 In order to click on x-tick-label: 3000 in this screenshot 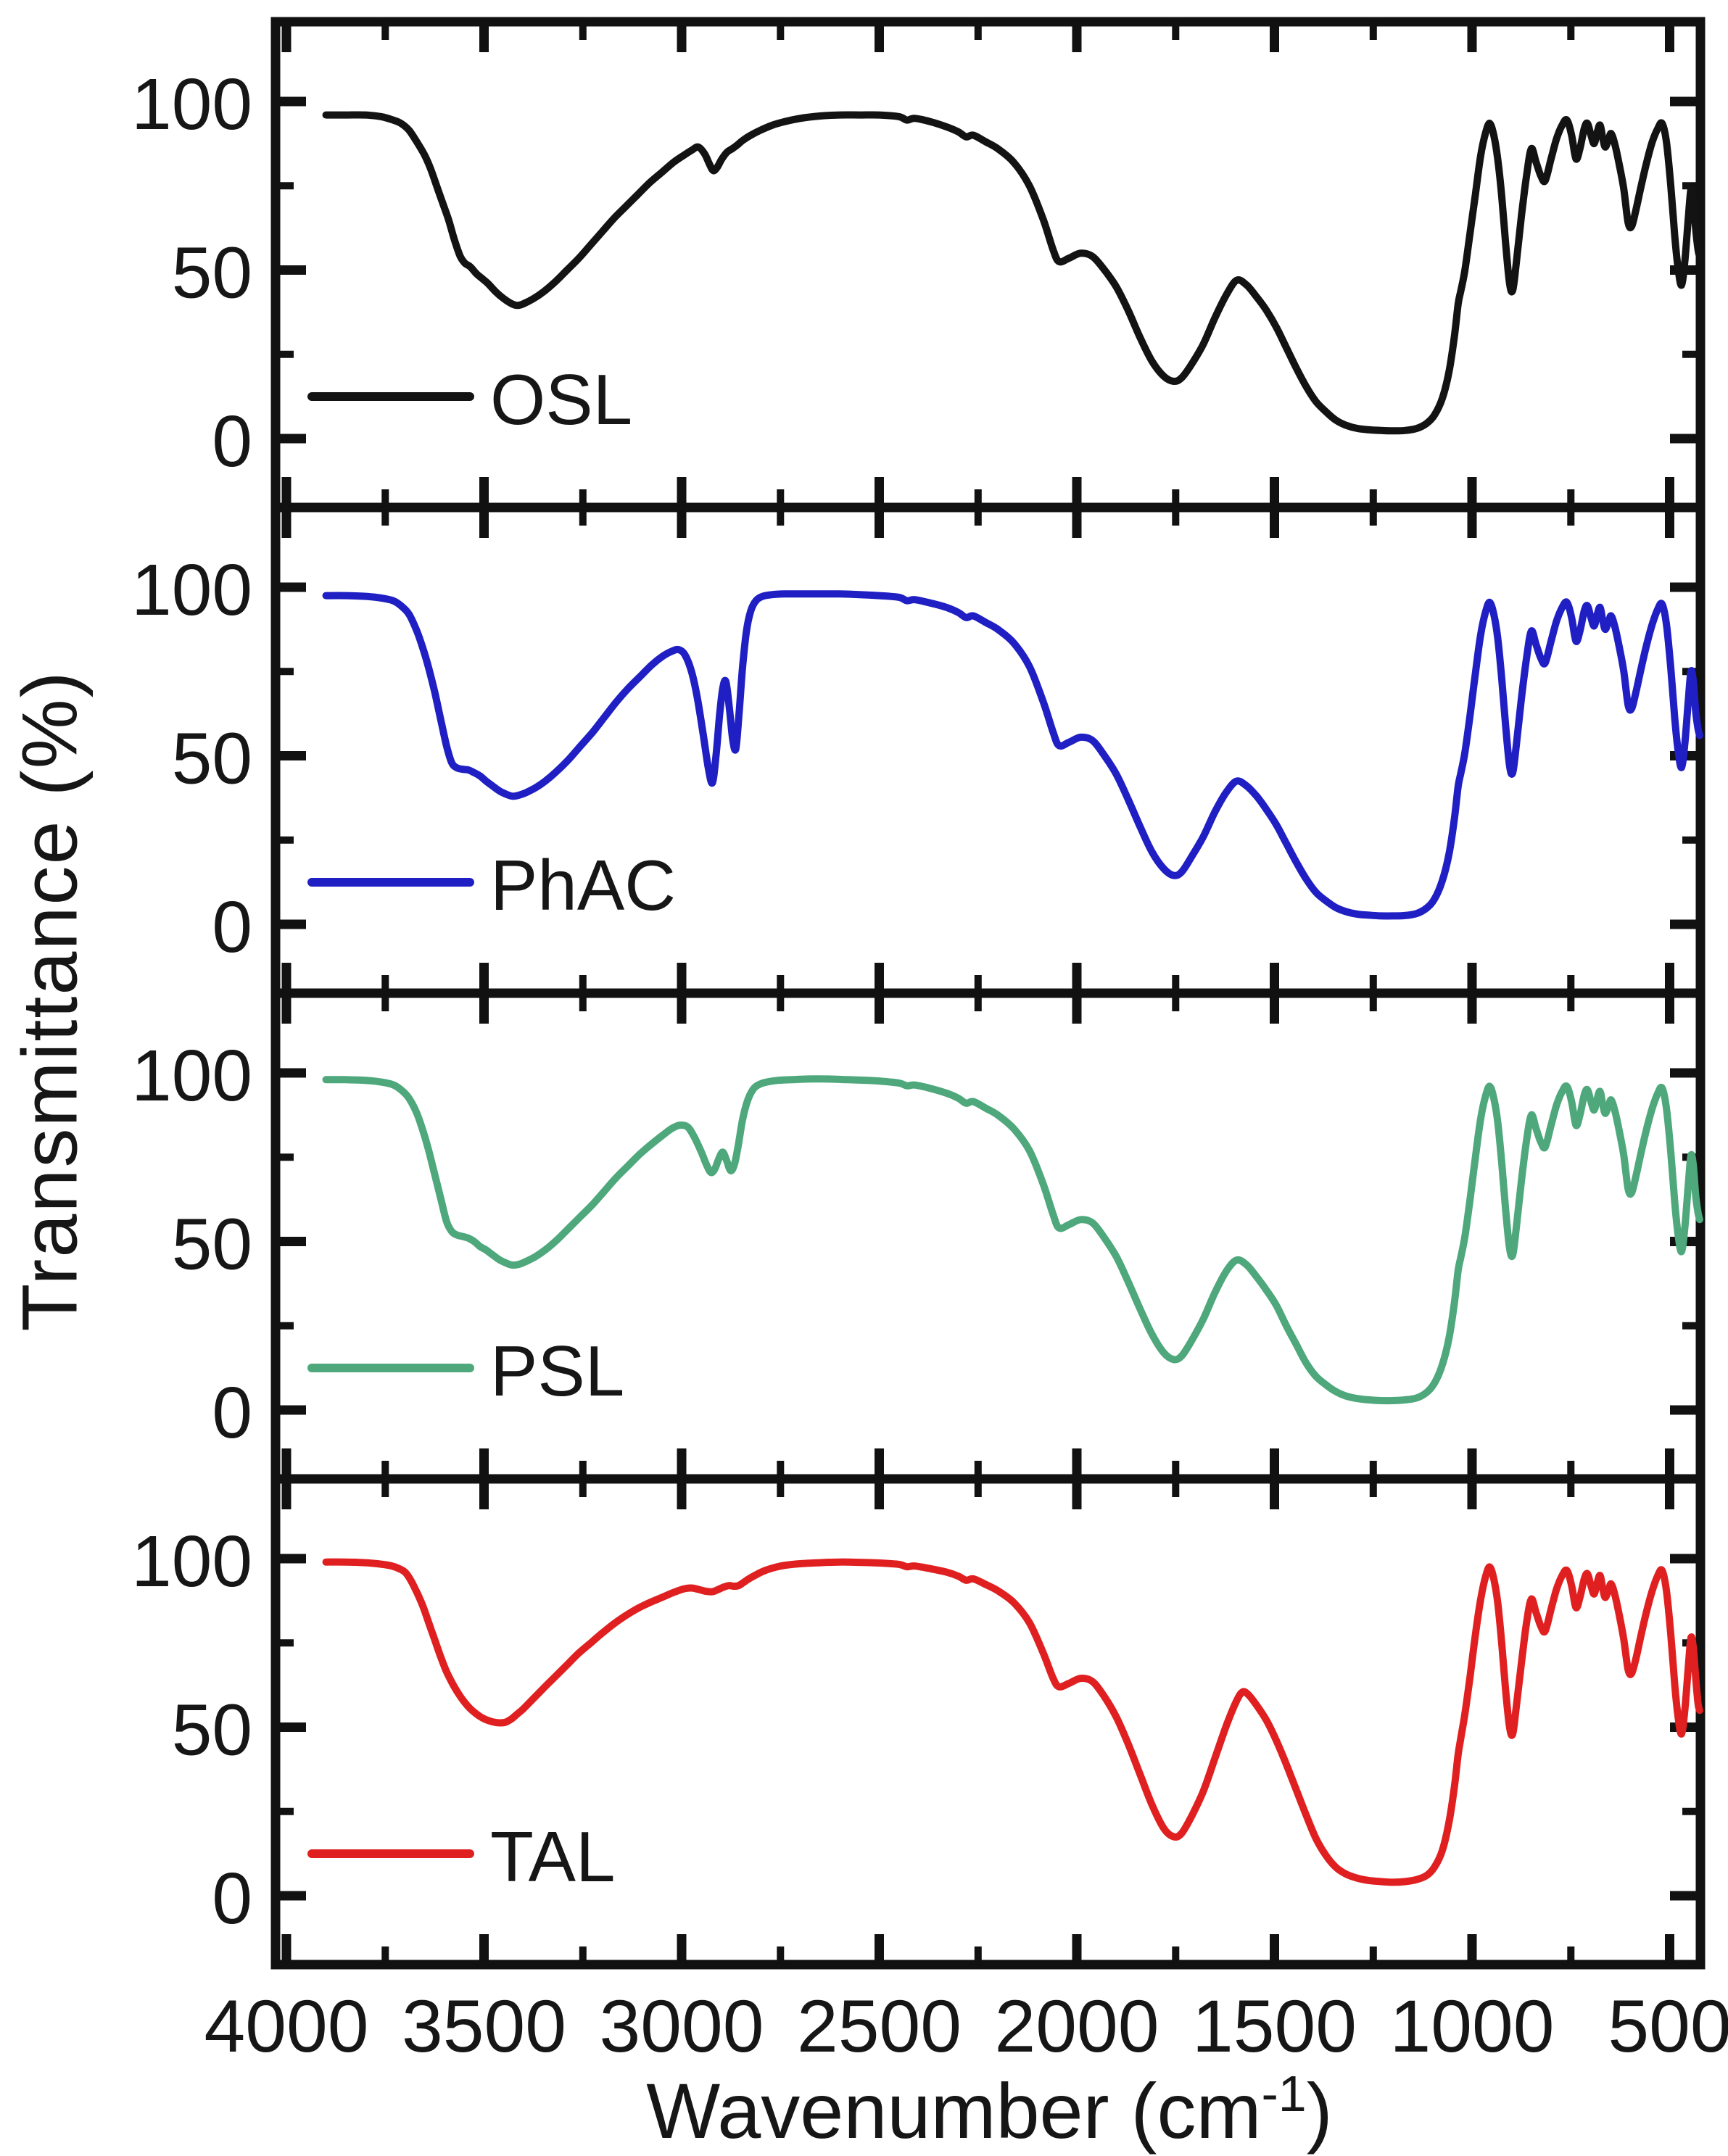, I will do `click(682, 2026)`.